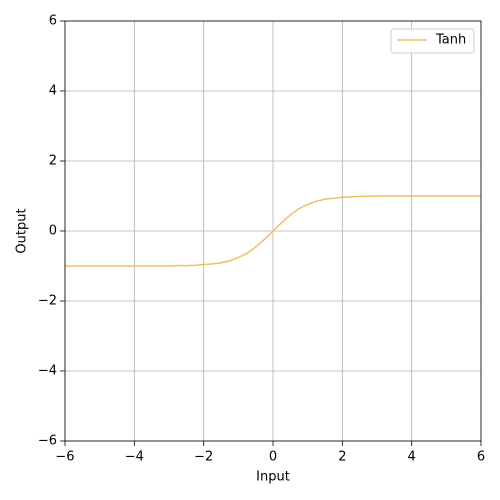 This screenshot has width=500, height=500. I want to click on legend: Tanh, so click(432, 41).